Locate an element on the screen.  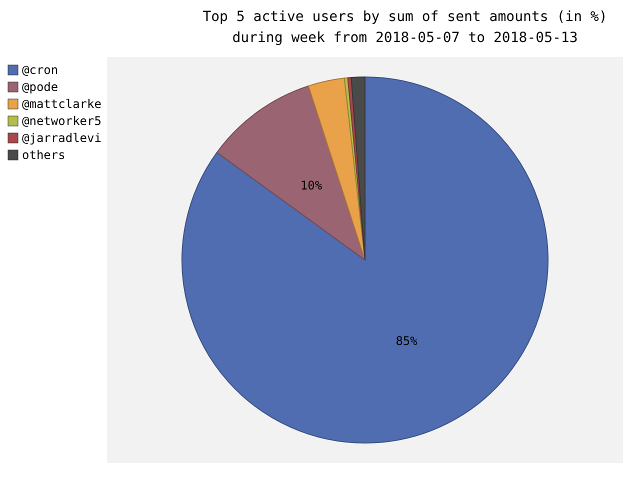
legend-label: @pode is located at coordinates (40, 87).